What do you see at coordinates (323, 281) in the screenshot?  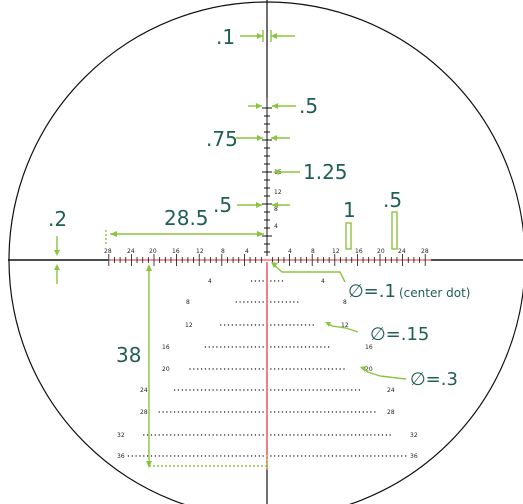 I see `row-label-right-4: 4` at bounding box center [323, 281].